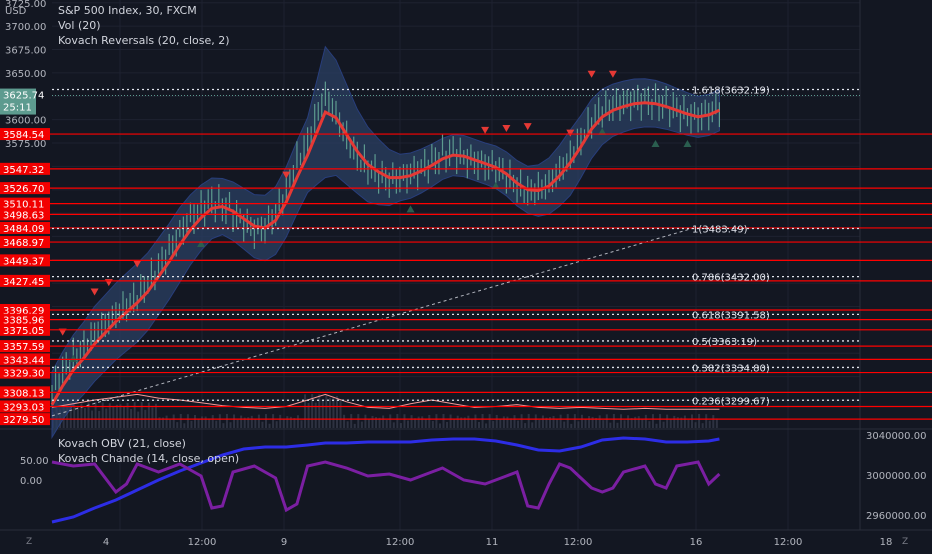 The height and width of the screenshot is (554, 932). I want to click on level-label: 3449.37, so click(23, 261).